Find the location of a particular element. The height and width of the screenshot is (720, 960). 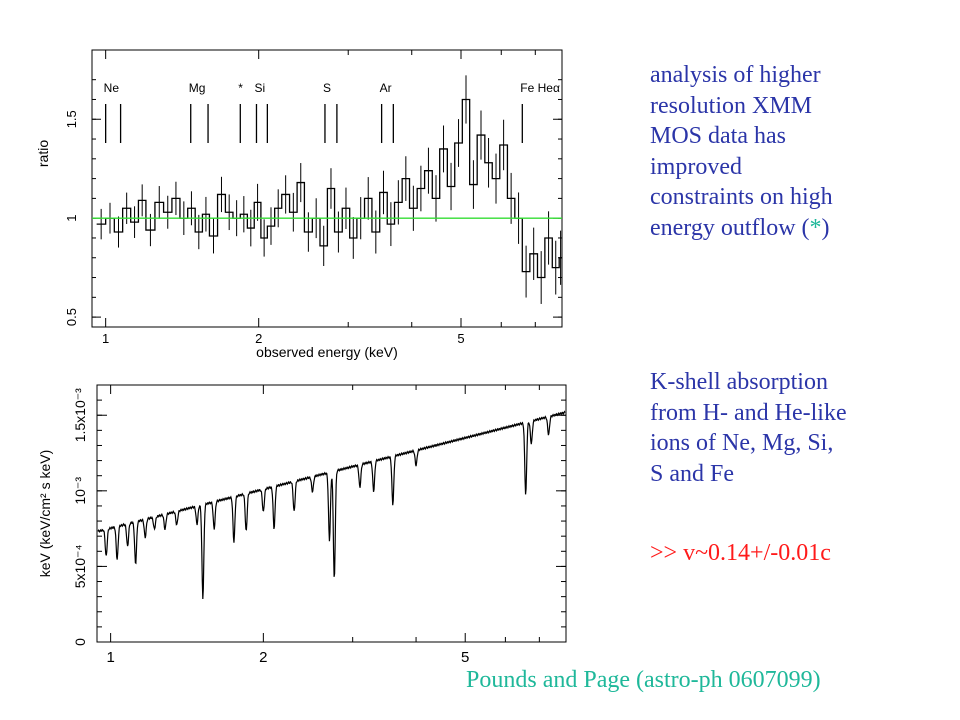

line-marker-label: Fe Heα is located at coordinates (540, 88).